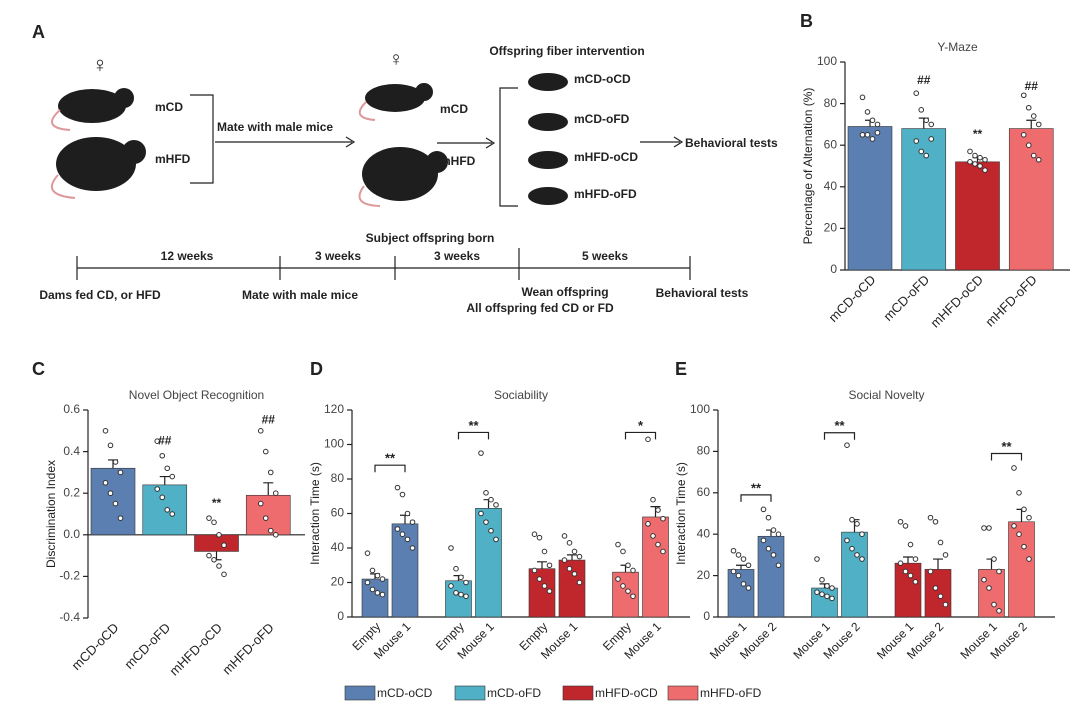 Image resolution: width=1080 pixels, height=727 pixels. I want to click on y-tick-label: 0.0, so click(71, 534).